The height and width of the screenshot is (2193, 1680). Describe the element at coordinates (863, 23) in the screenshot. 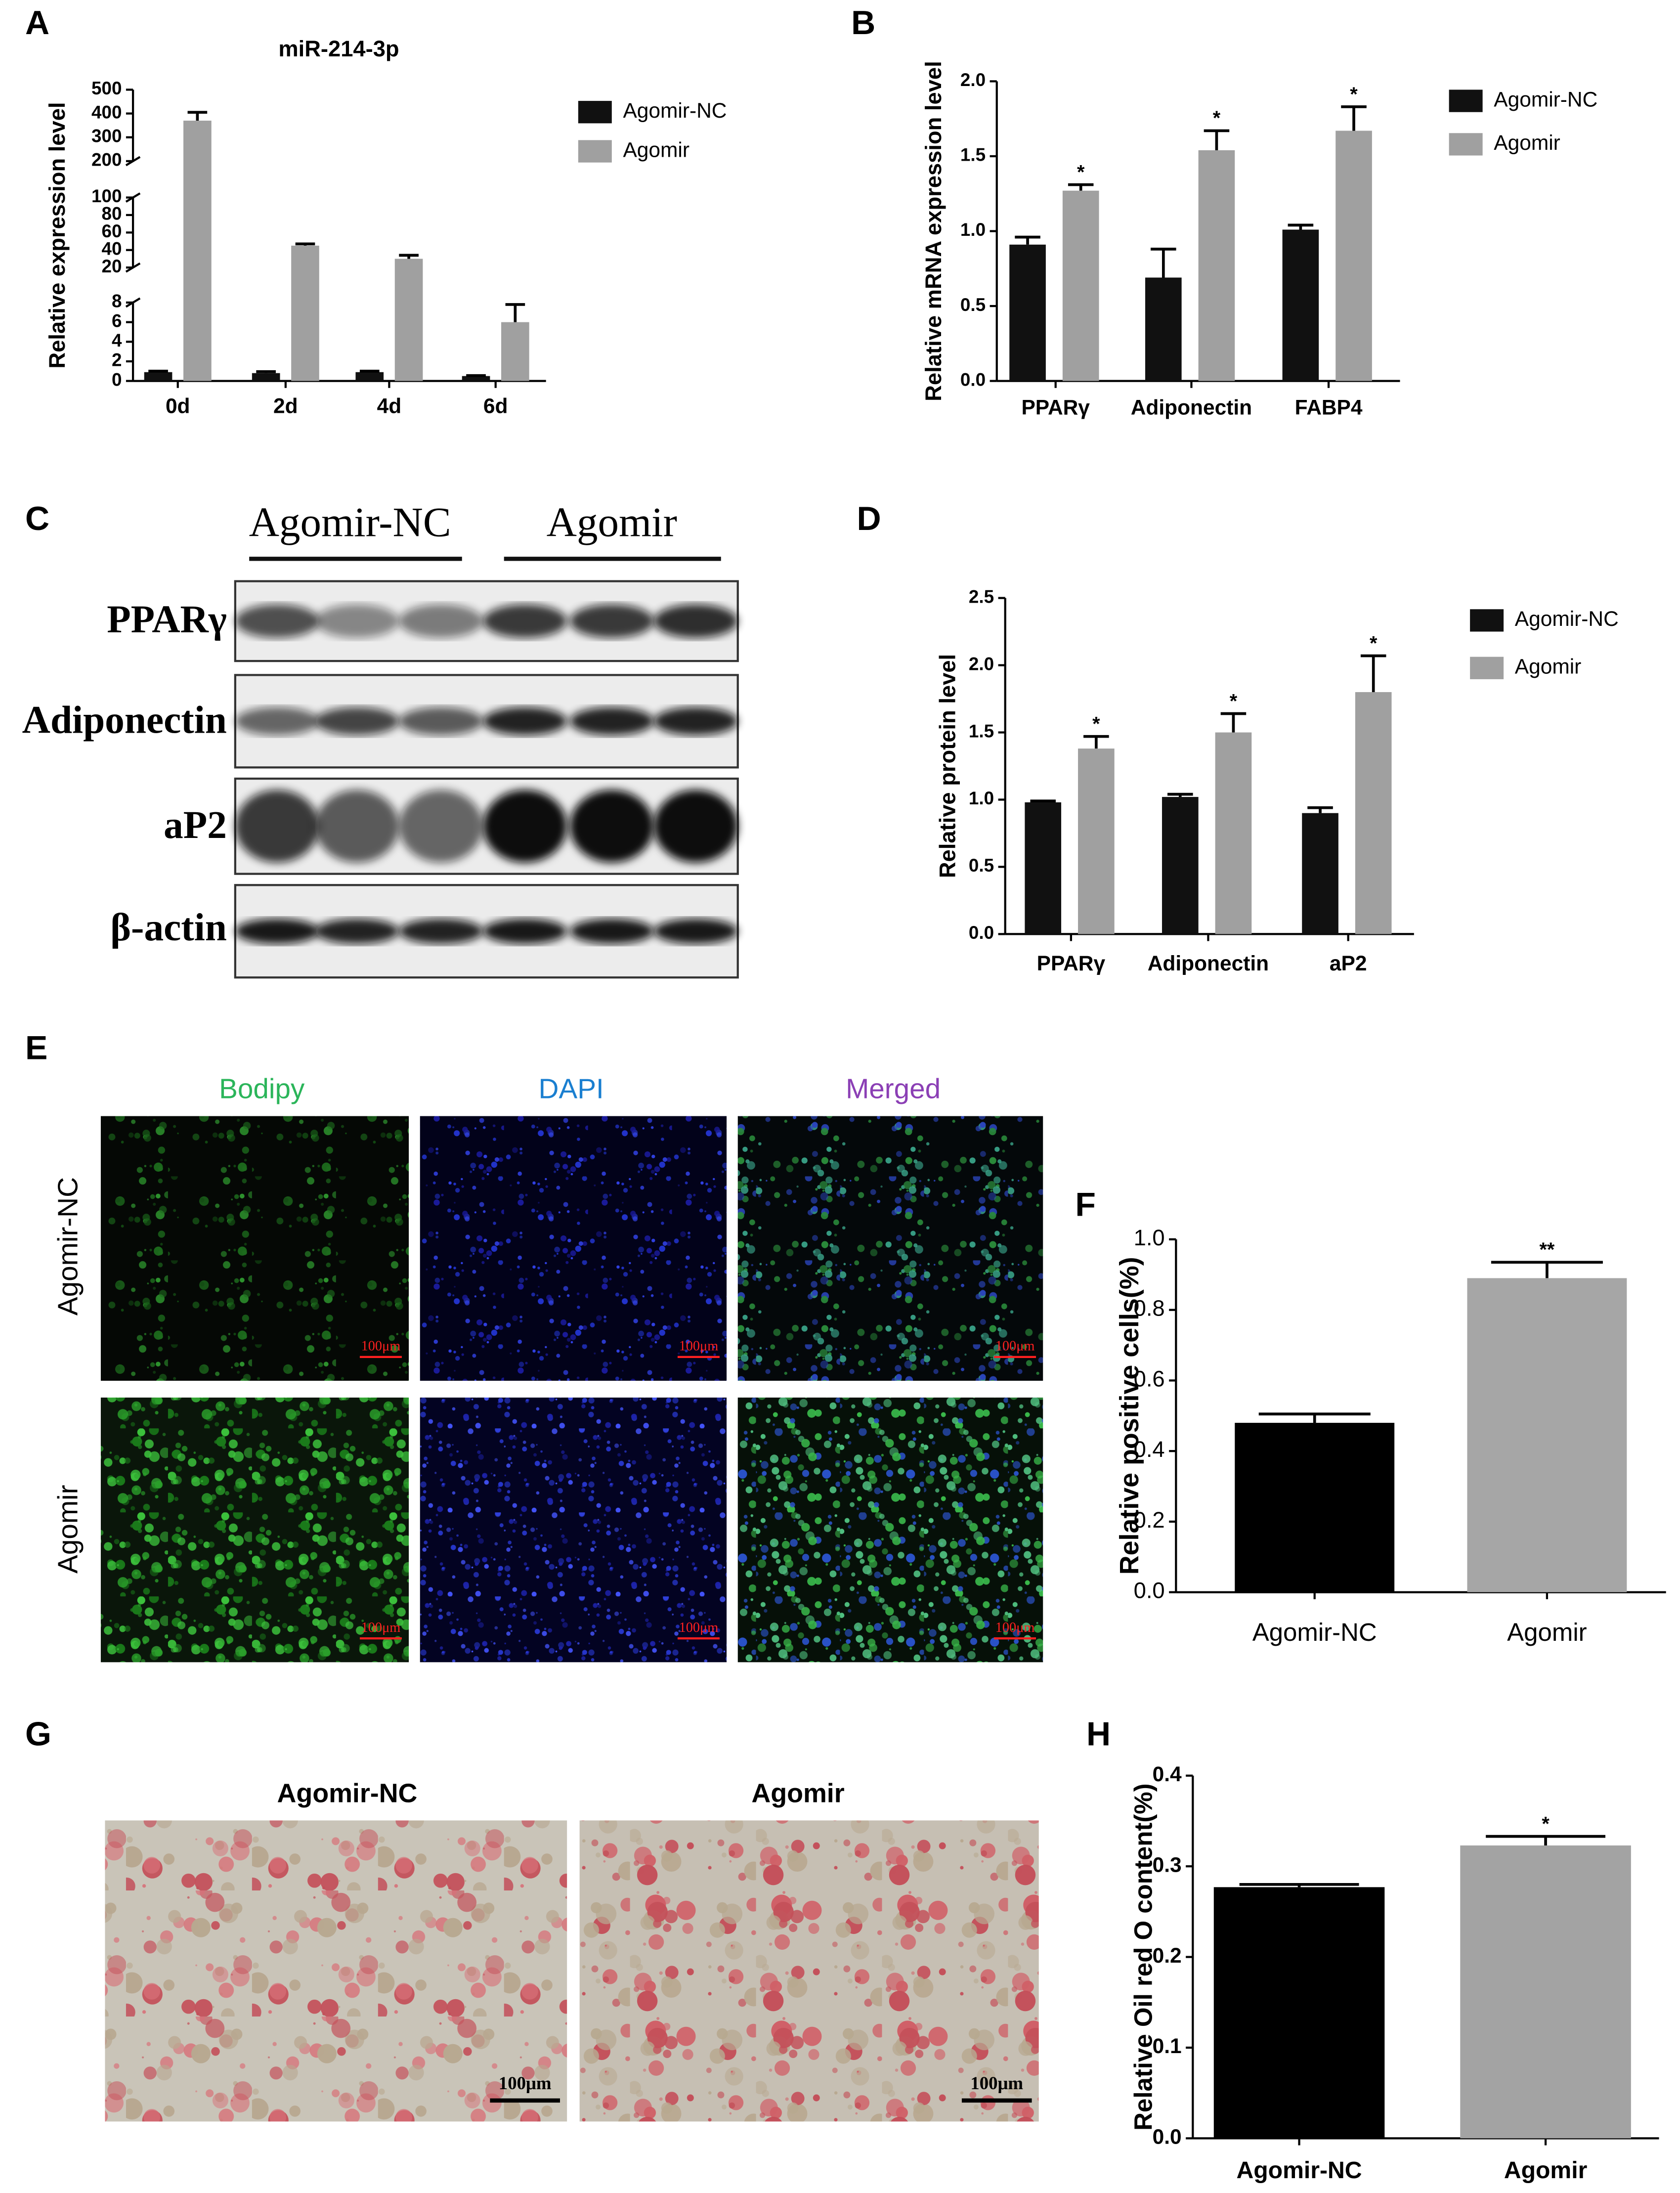

I see `panel-letter: B` at that location.